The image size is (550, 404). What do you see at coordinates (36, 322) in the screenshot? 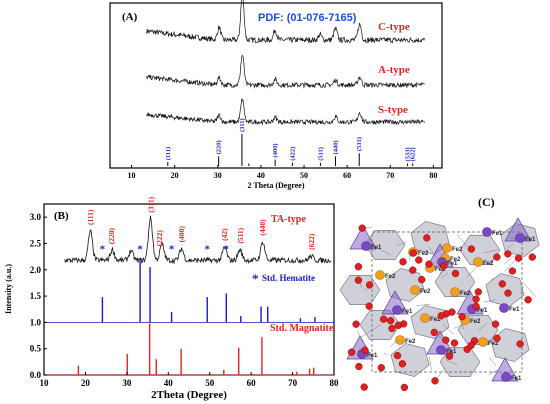
I see `y-tick-label: 1.0` at bounding box center [36, 322].